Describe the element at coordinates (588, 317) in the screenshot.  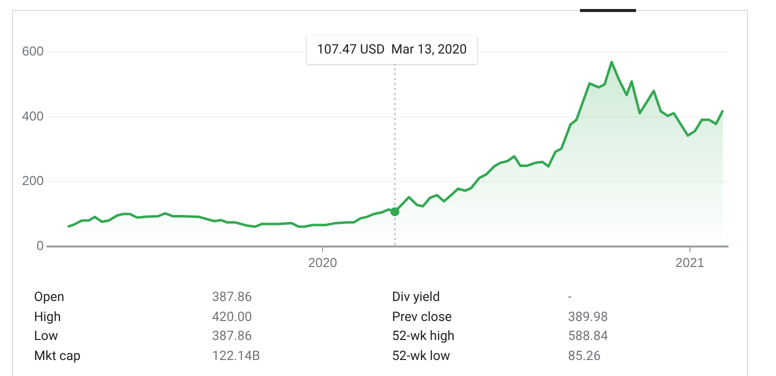
I see `text: 389.98` at that location.